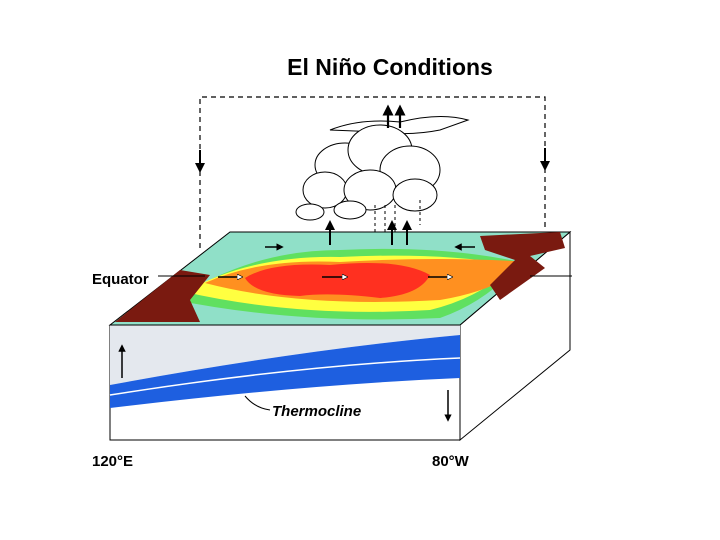 This screenshot has width=720, height=540. What do you see at coordinates (522, 266) in the screenshot?
I see `land-east` at bounding box center [522, 266].